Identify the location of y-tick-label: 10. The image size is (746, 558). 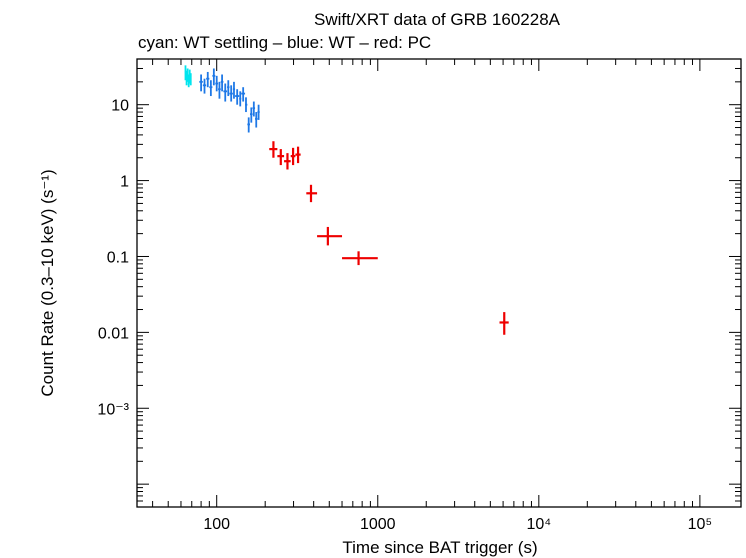
(120, 106).